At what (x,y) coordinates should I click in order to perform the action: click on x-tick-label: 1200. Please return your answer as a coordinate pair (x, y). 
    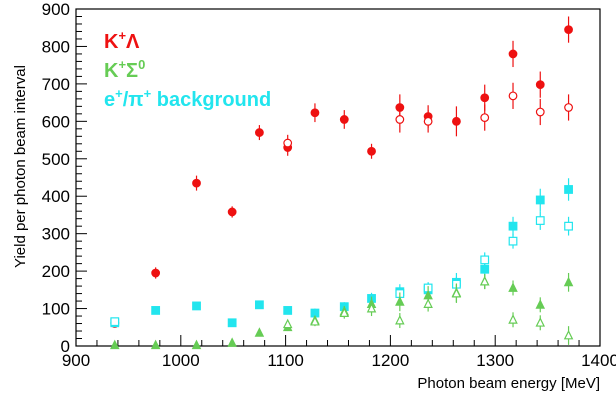
    Looking at the image, I should click on (390, 360).